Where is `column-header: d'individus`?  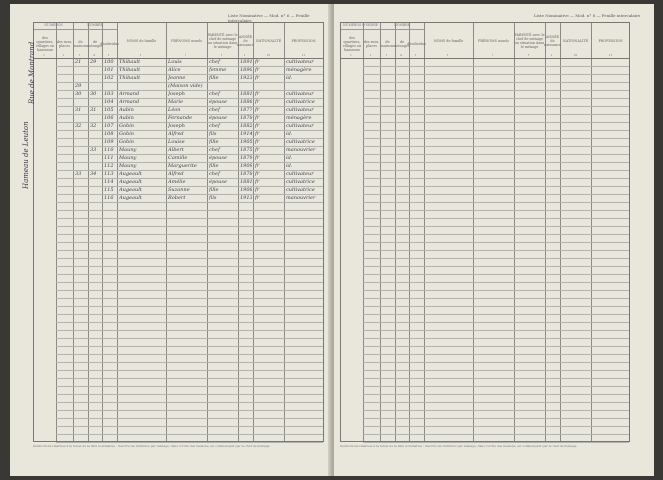
column-header: d'individus is located at coordinates (416, 44).